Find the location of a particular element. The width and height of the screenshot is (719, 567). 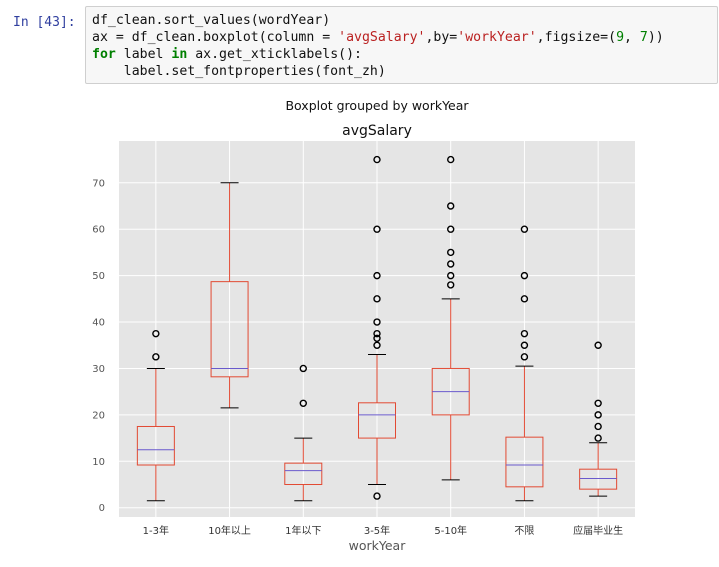

code-token: label.set_fontproperties(font_zh) is located at coordinates (239, 71).